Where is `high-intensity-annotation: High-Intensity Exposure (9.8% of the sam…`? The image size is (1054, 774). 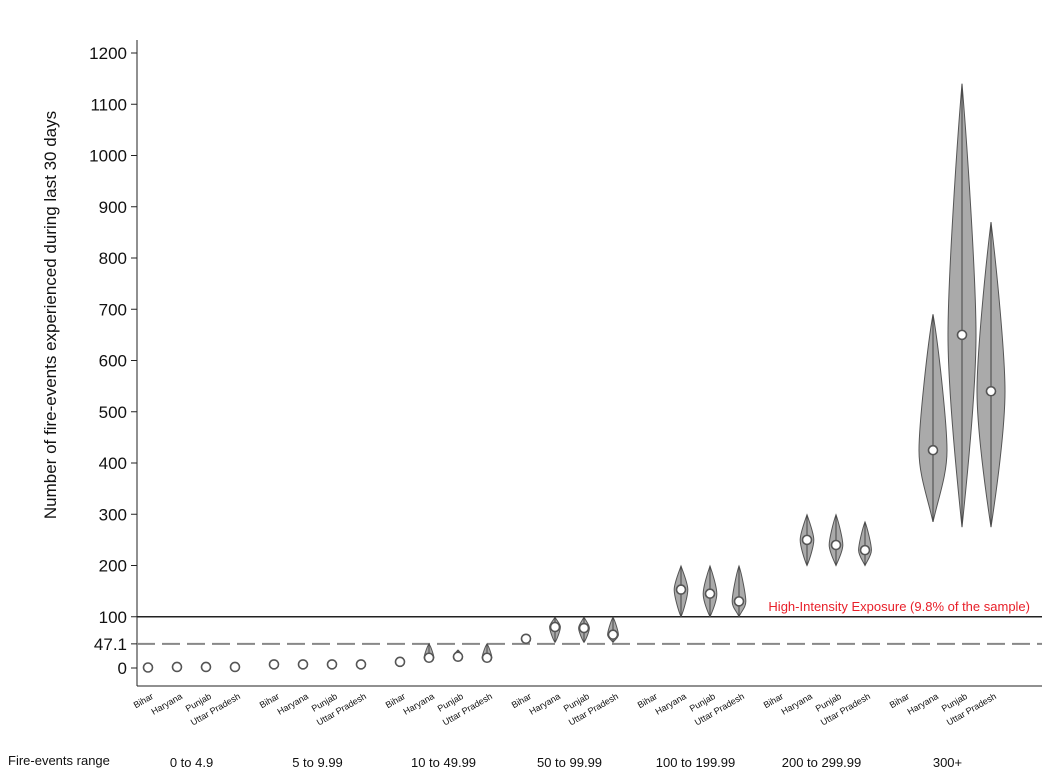
high-intensity-annotation: High-Intensity Exposure (9.8% of the sam… is located at coordinates (899, 606).